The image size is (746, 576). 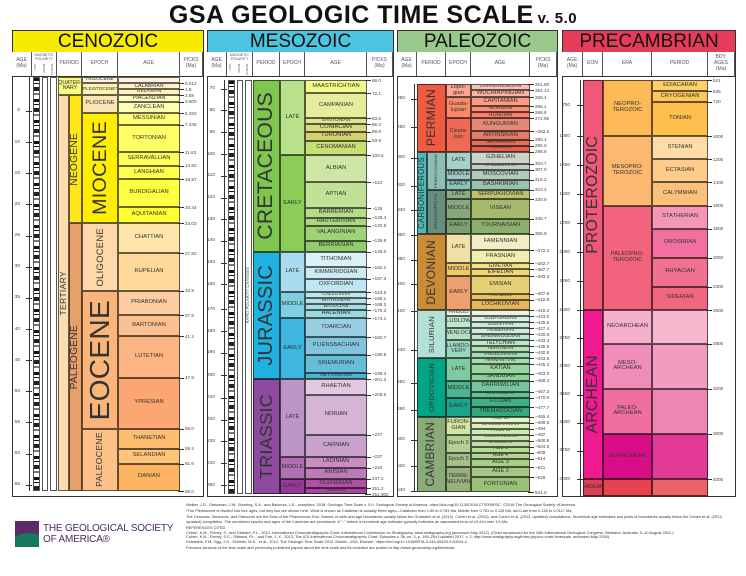 What do you see at coordinates (431, 387) in the screenshot?
I see `unit-label: ORDOVICIAN` at bounding box center [431, 387].